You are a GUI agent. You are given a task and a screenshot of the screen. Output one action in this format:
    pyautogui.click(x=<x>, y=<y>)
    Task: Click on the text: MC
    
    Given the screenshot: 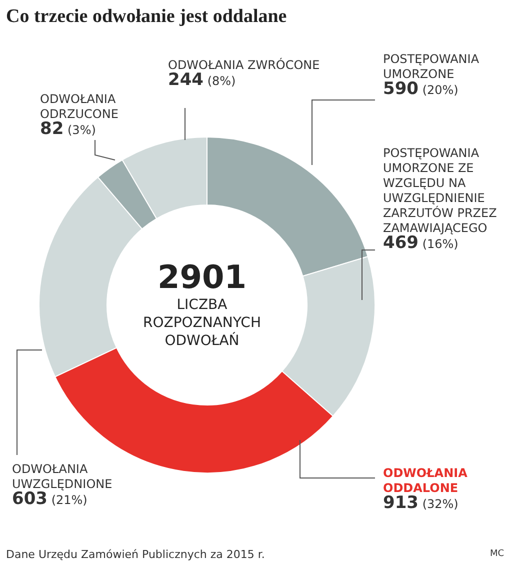 What is the action you would take?
    pyautogui.click(x=497, y=554)
    